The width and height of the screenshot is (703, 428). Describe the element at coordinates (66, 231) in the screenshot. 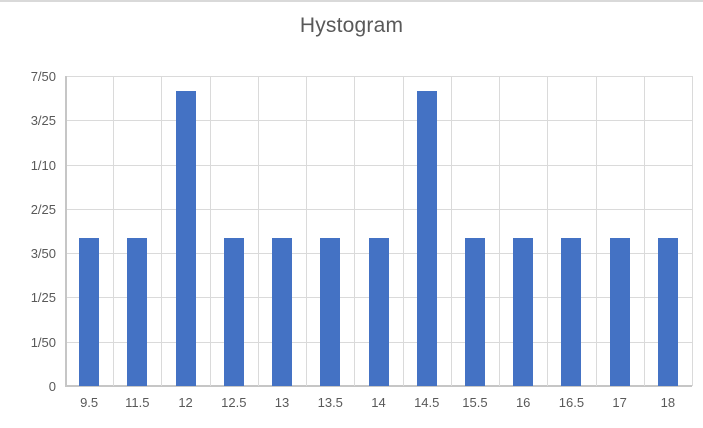

I see `y-axis-line` at that location.